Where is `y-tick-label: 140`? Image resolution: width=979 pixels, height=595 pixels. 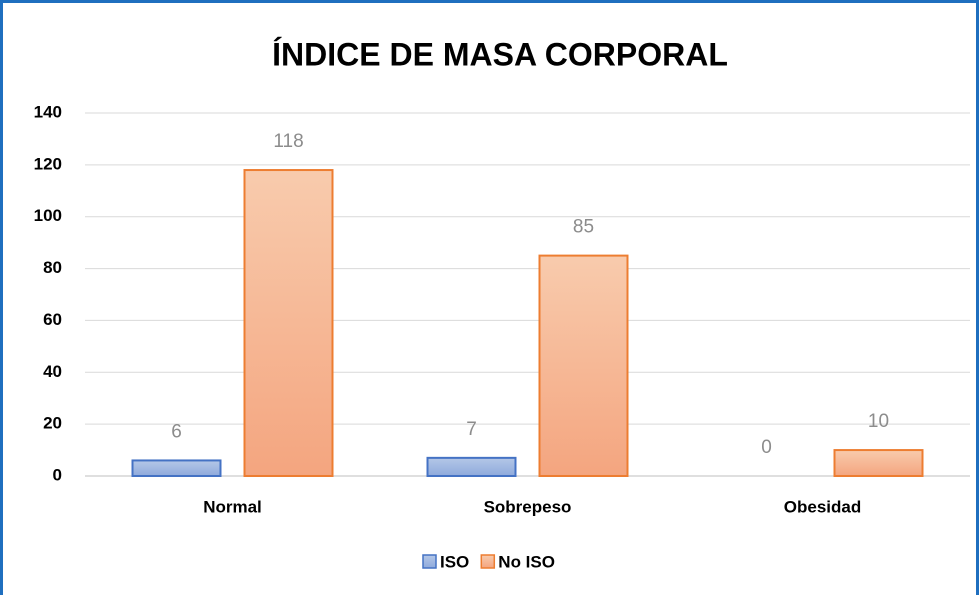 y-tick-label: 140 is located at coordinates (48, 111).